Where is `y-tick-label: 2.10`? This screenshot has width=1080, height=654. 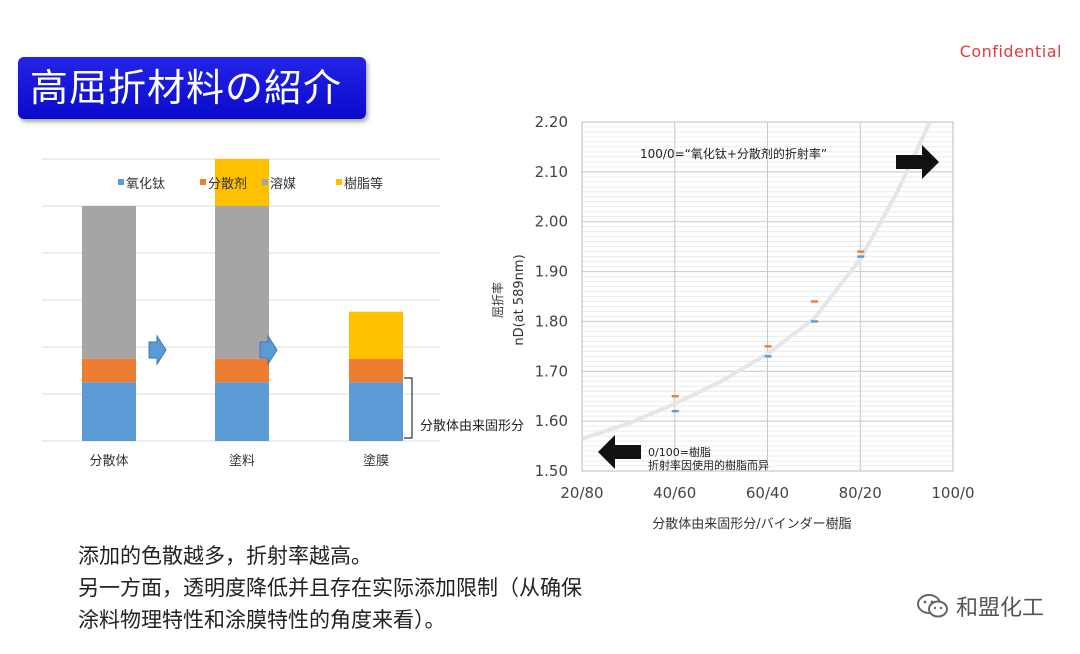 y-tick-label: 2.10 is located at coordinates (551, 172).